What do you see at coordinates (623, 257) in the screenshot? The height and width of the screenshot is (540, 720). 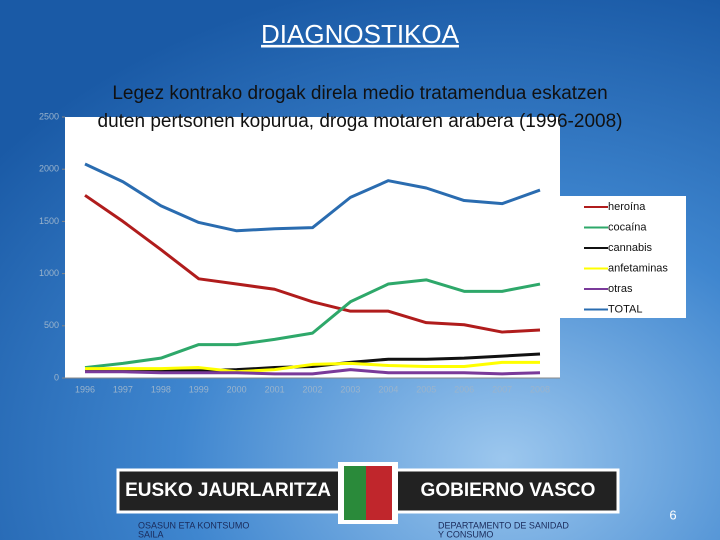 I see `legend` at bounding box center [623, 257].